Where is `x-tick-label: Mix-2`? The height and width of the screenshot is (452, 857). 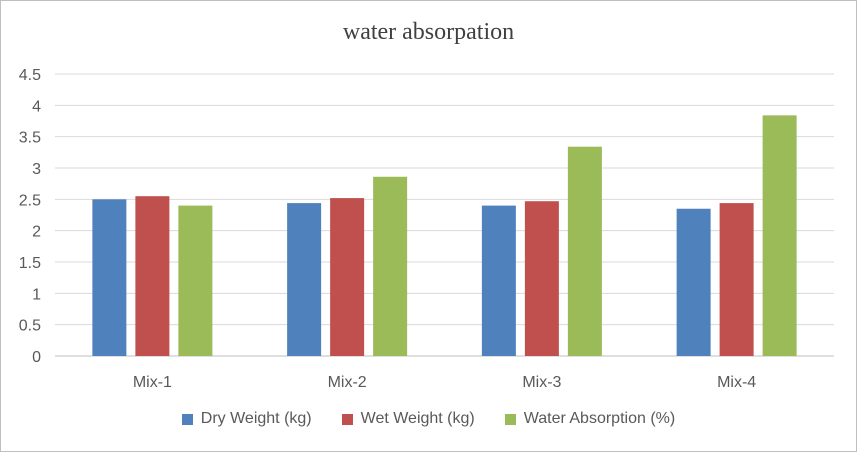
x-tick-label: Mix-2 is located at coordinates (347, 382).